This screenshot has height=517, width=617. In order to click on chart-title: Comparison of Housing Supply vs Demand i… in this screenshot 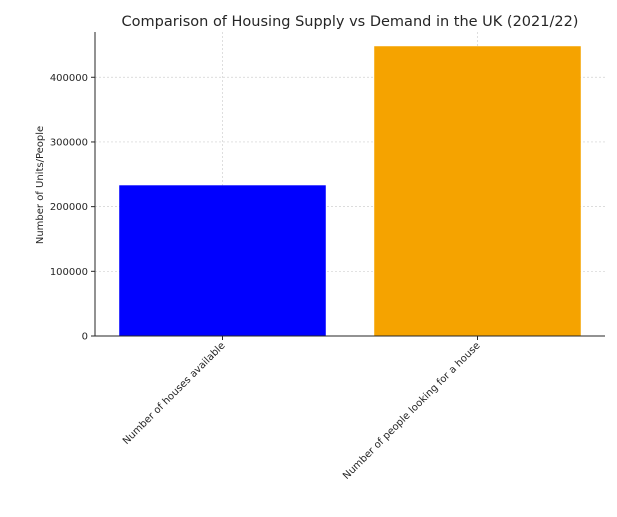, I will do `click(350, 22)`.